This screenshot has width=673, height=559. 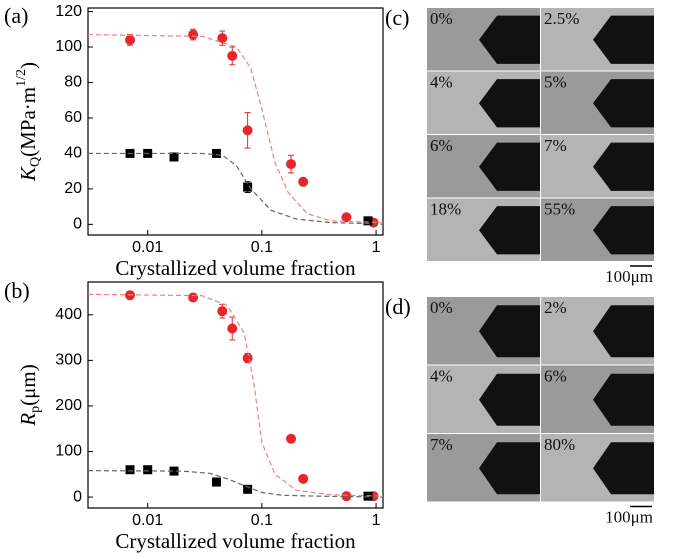 I want to click on y-tick-label: 60, so click(x=73, y=117).